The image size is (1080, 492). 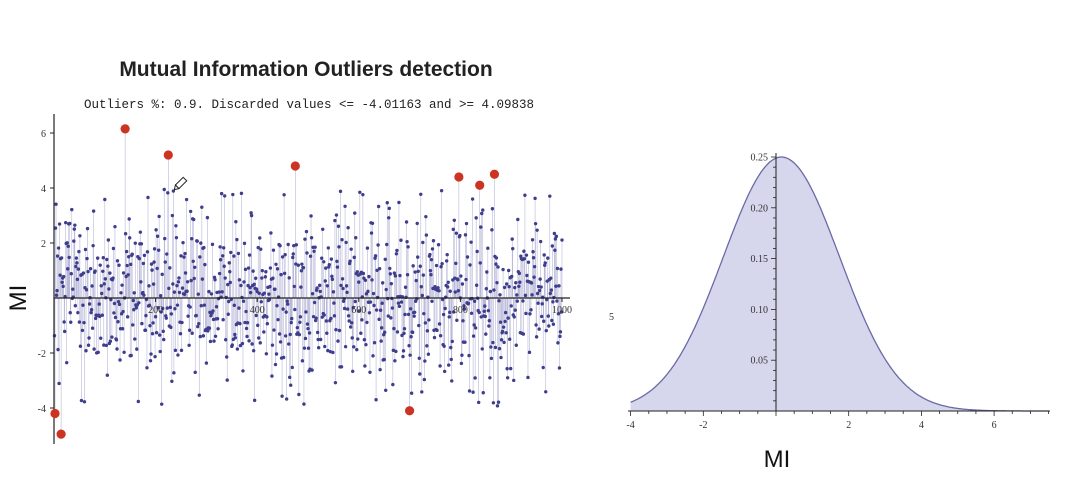 I want to click on stray-glyph: 5, so click(x=611, y=317).